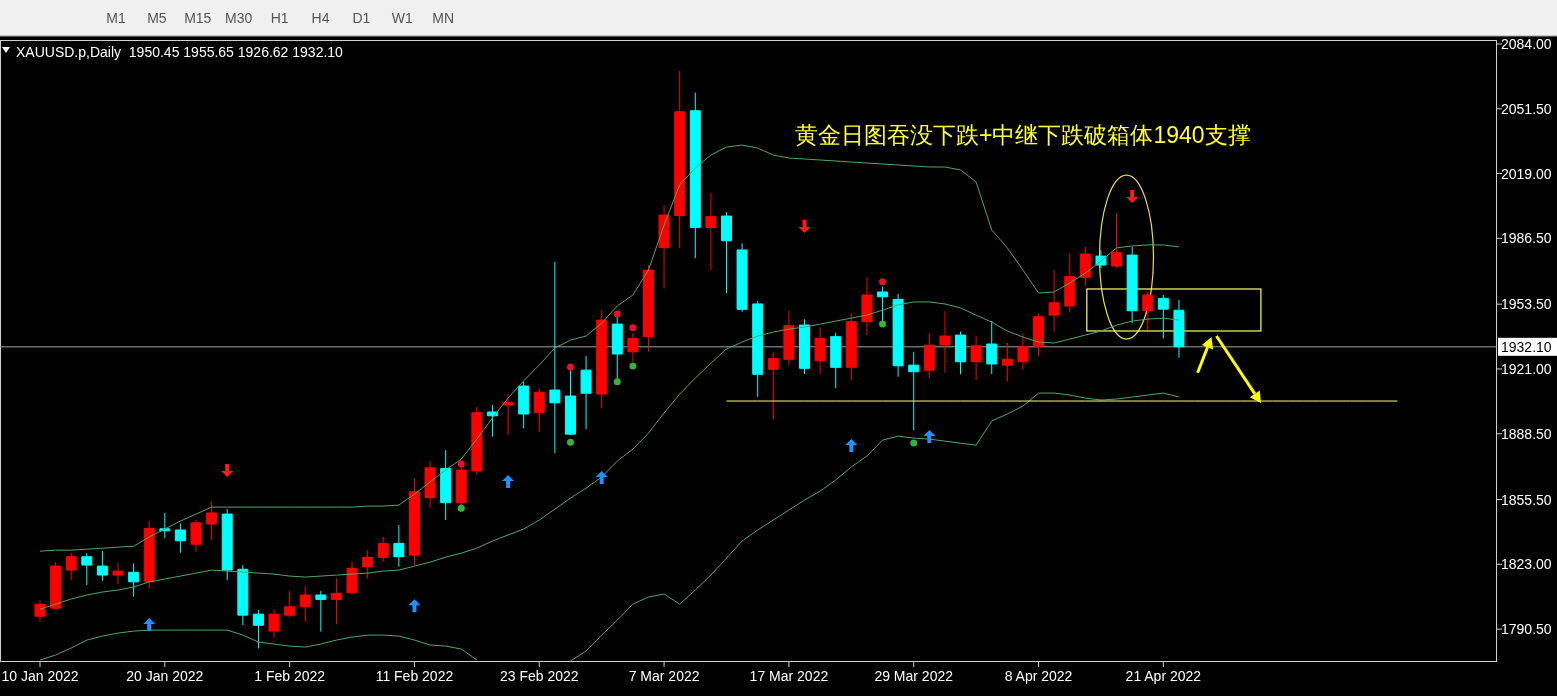  What do you see at coordinates (1526, 564) in the screenshot?
I see `y-tick-label: 1823.00` at bounding box center [1526, 564].